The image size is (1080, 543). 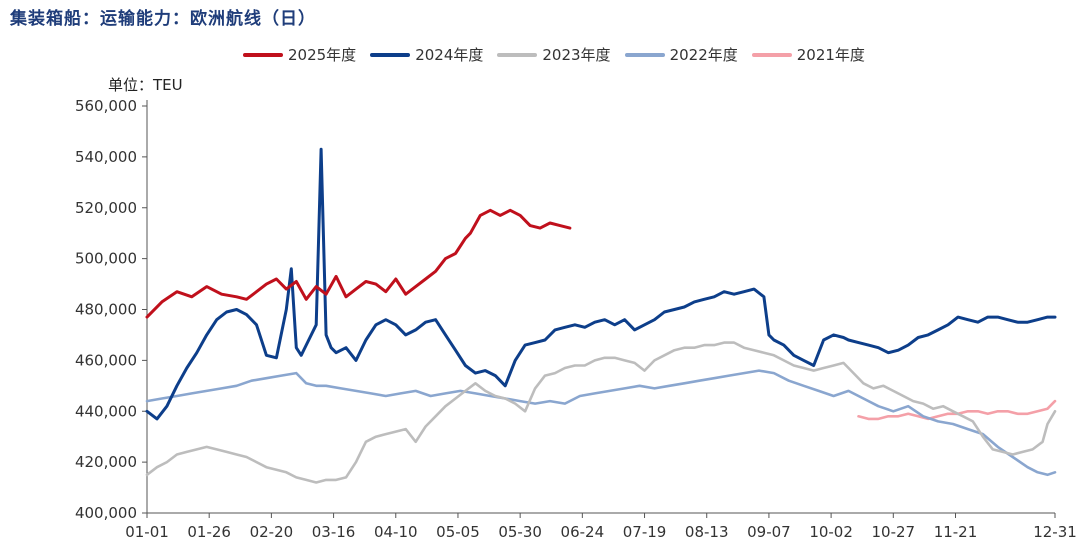 I want to click on y-tick-label: 500,000, so click(x=106, y=259).